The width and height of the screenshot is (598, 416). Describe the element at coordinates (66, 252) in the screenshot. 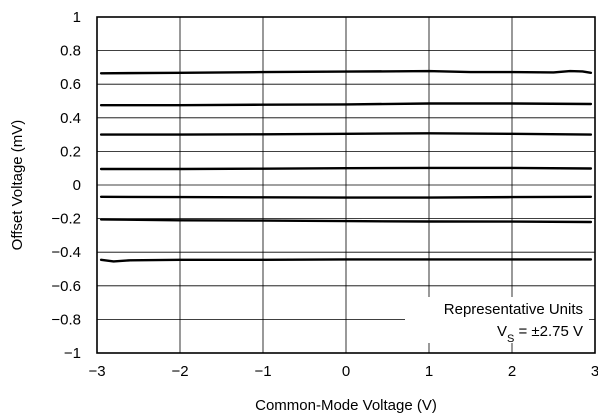

I see `y-tick-label: −0.4` at that location.